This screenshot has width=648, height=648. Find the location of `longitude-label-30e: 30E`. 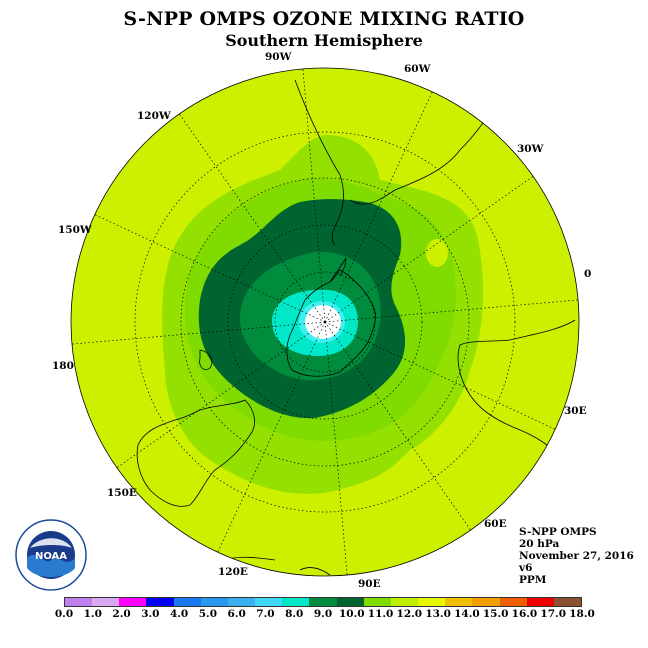

longitude-label-30e: 30E is located at coordinates (575, 411).